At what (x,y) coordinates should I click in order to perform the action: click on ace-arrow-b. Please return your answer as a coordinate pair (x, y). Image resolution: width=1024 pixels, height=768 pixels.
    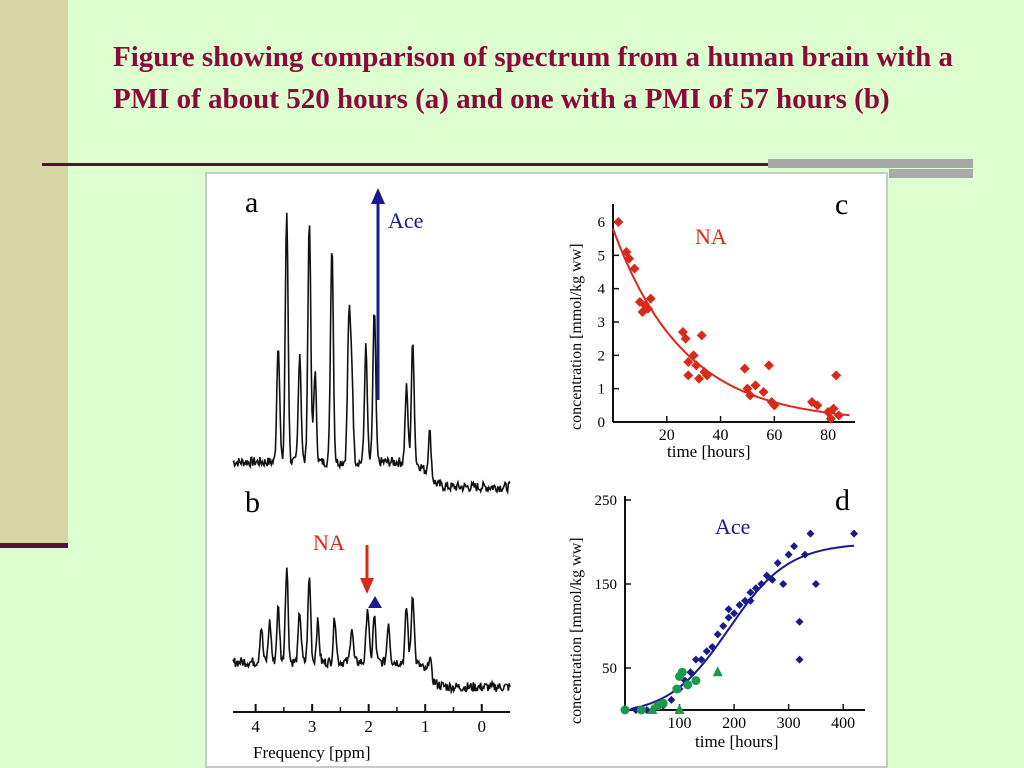
    Looking at the image, I should click on (375, 602).